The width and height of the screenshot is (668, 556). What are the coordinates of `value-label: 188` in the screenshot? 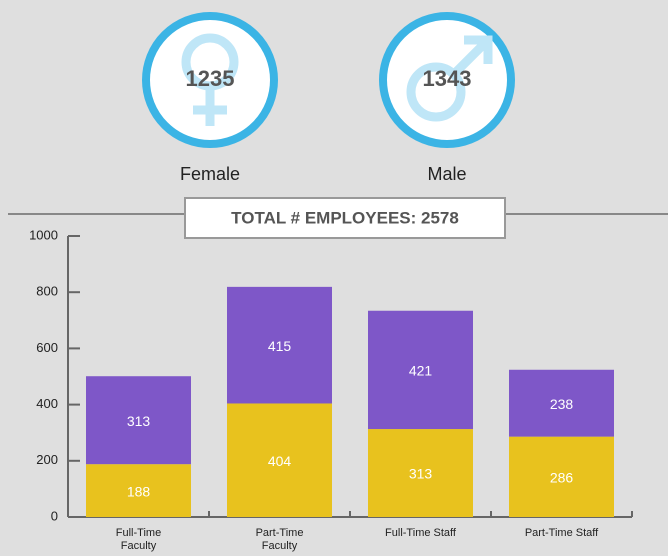 It's located at (139, 491).